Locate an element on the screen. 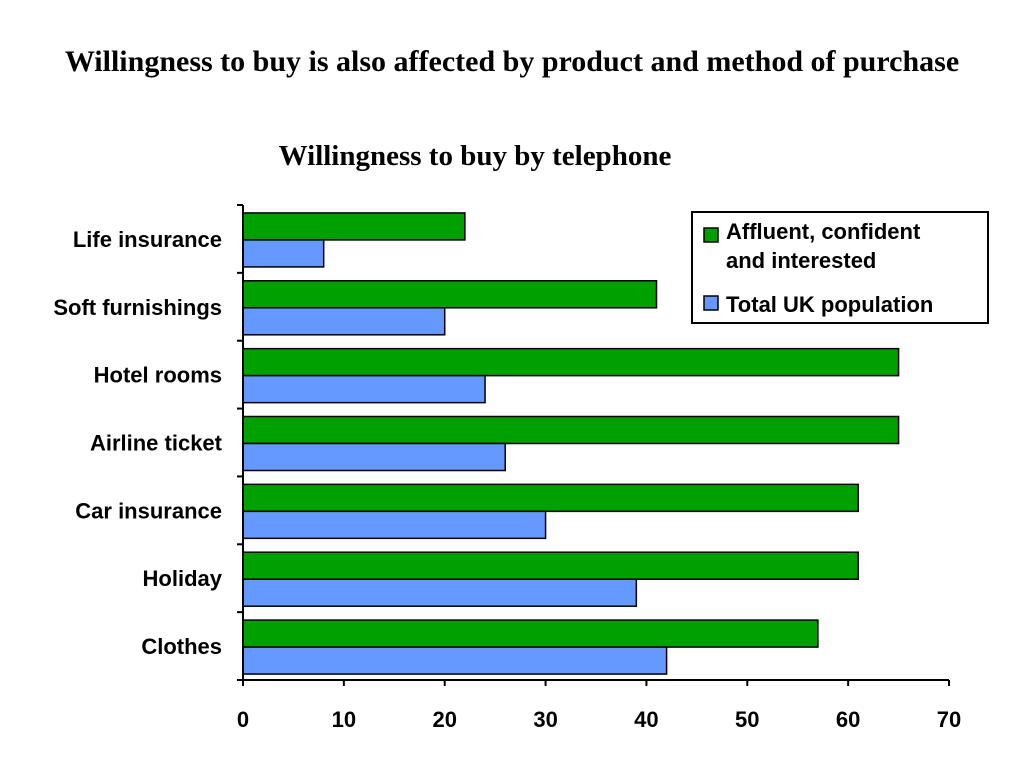 The height and width of the screenshot is (768, 1024). x-tick-label: 30 is located at coordinates (545, 719).